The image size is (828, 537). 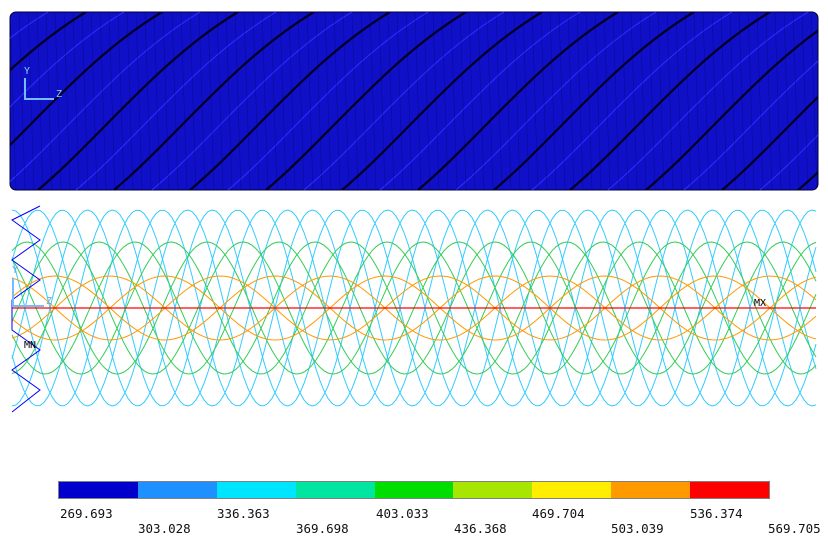 What do you see at coordinates (39, 99) in the screenshot?
I see `solid-triad-axis-icon-h` at bounding box center [39, 99].